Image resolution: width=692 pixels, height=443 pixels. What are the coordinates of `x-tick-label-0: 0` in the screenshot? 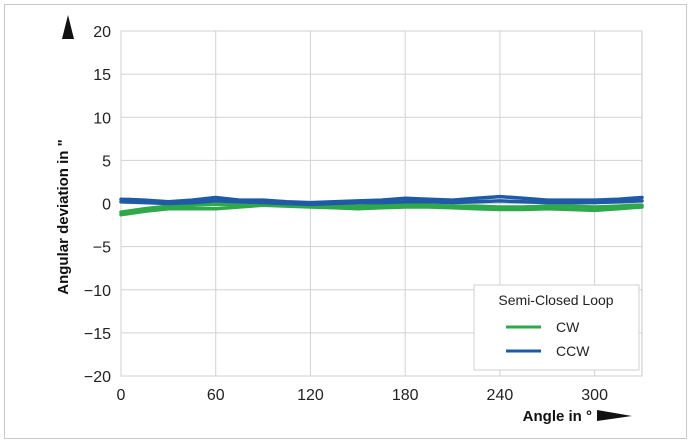 It's located at (121, 395).